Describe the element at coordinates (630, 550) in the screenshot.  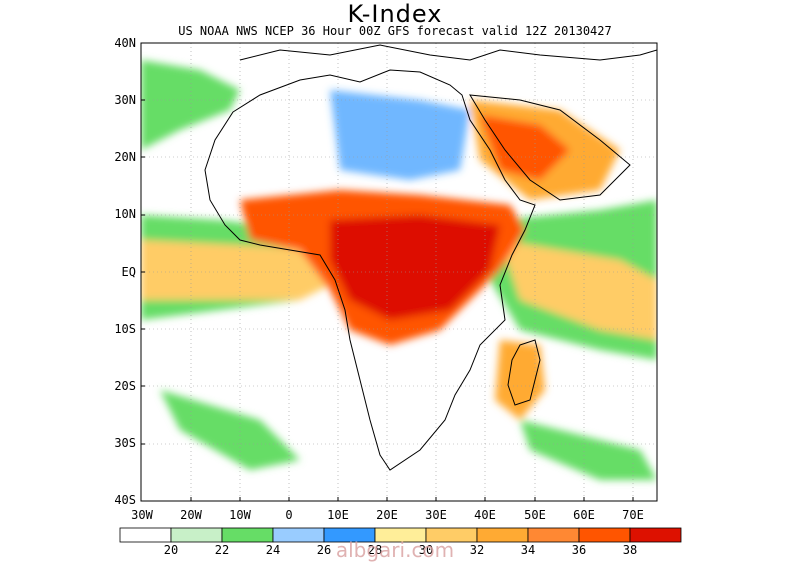
I see `colorbar-label-38: 38` at that location.